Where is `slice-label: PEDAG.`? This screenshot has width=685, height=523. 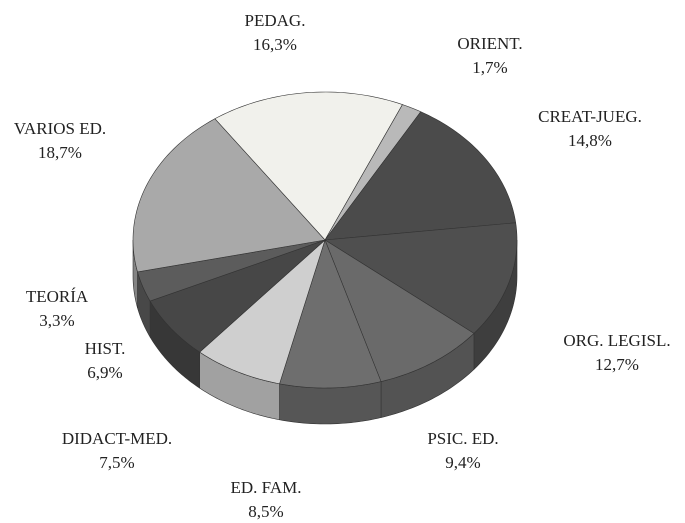 slice-label: PEDAG. is located at coordinates (275, 20).